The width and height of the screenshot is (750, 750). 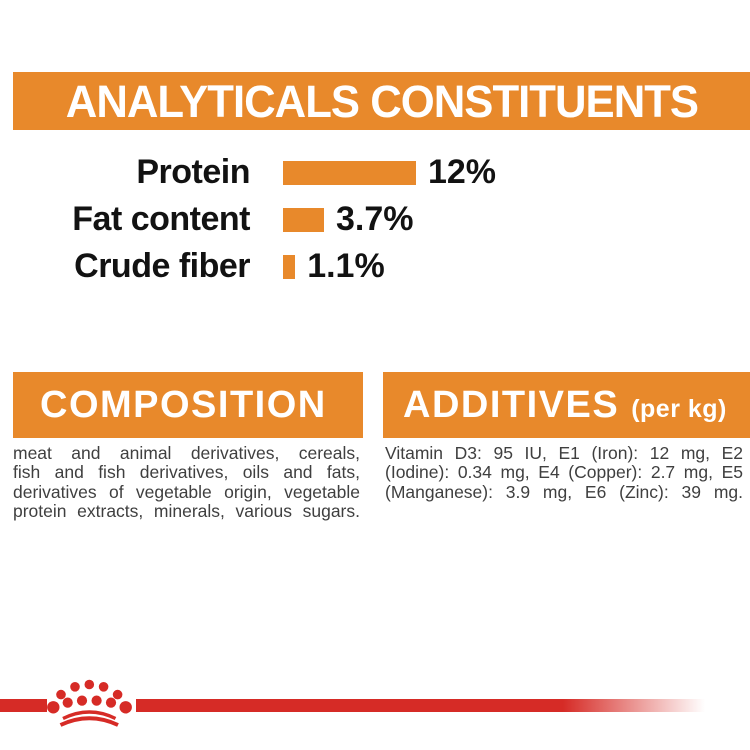 I want to click on additives-title: ADDITIVES, so click(x=511, y=404).